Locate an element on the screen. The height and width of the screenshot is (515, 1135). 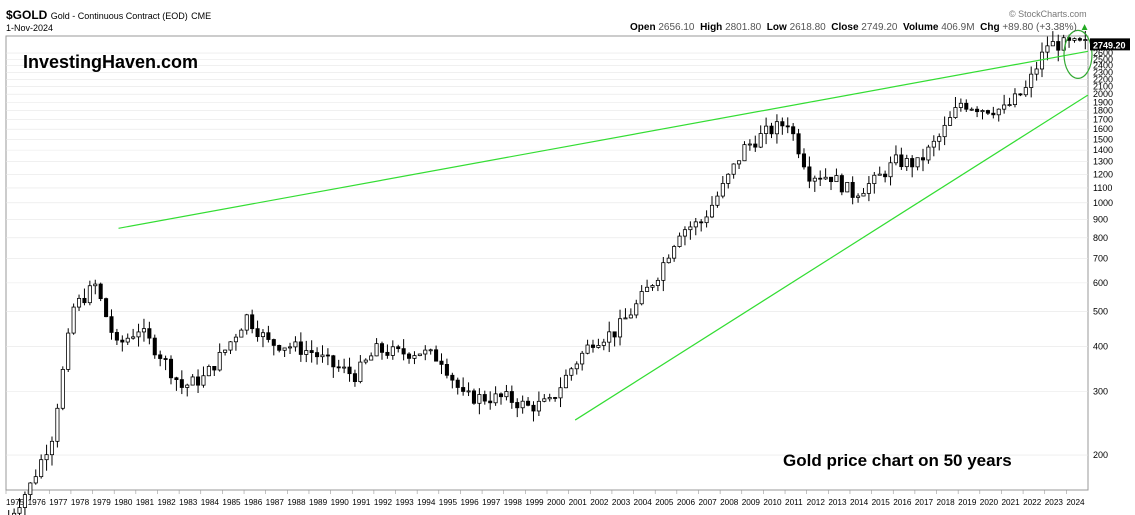
y-tick-label: 400 is located at coordinates (1100, 346).